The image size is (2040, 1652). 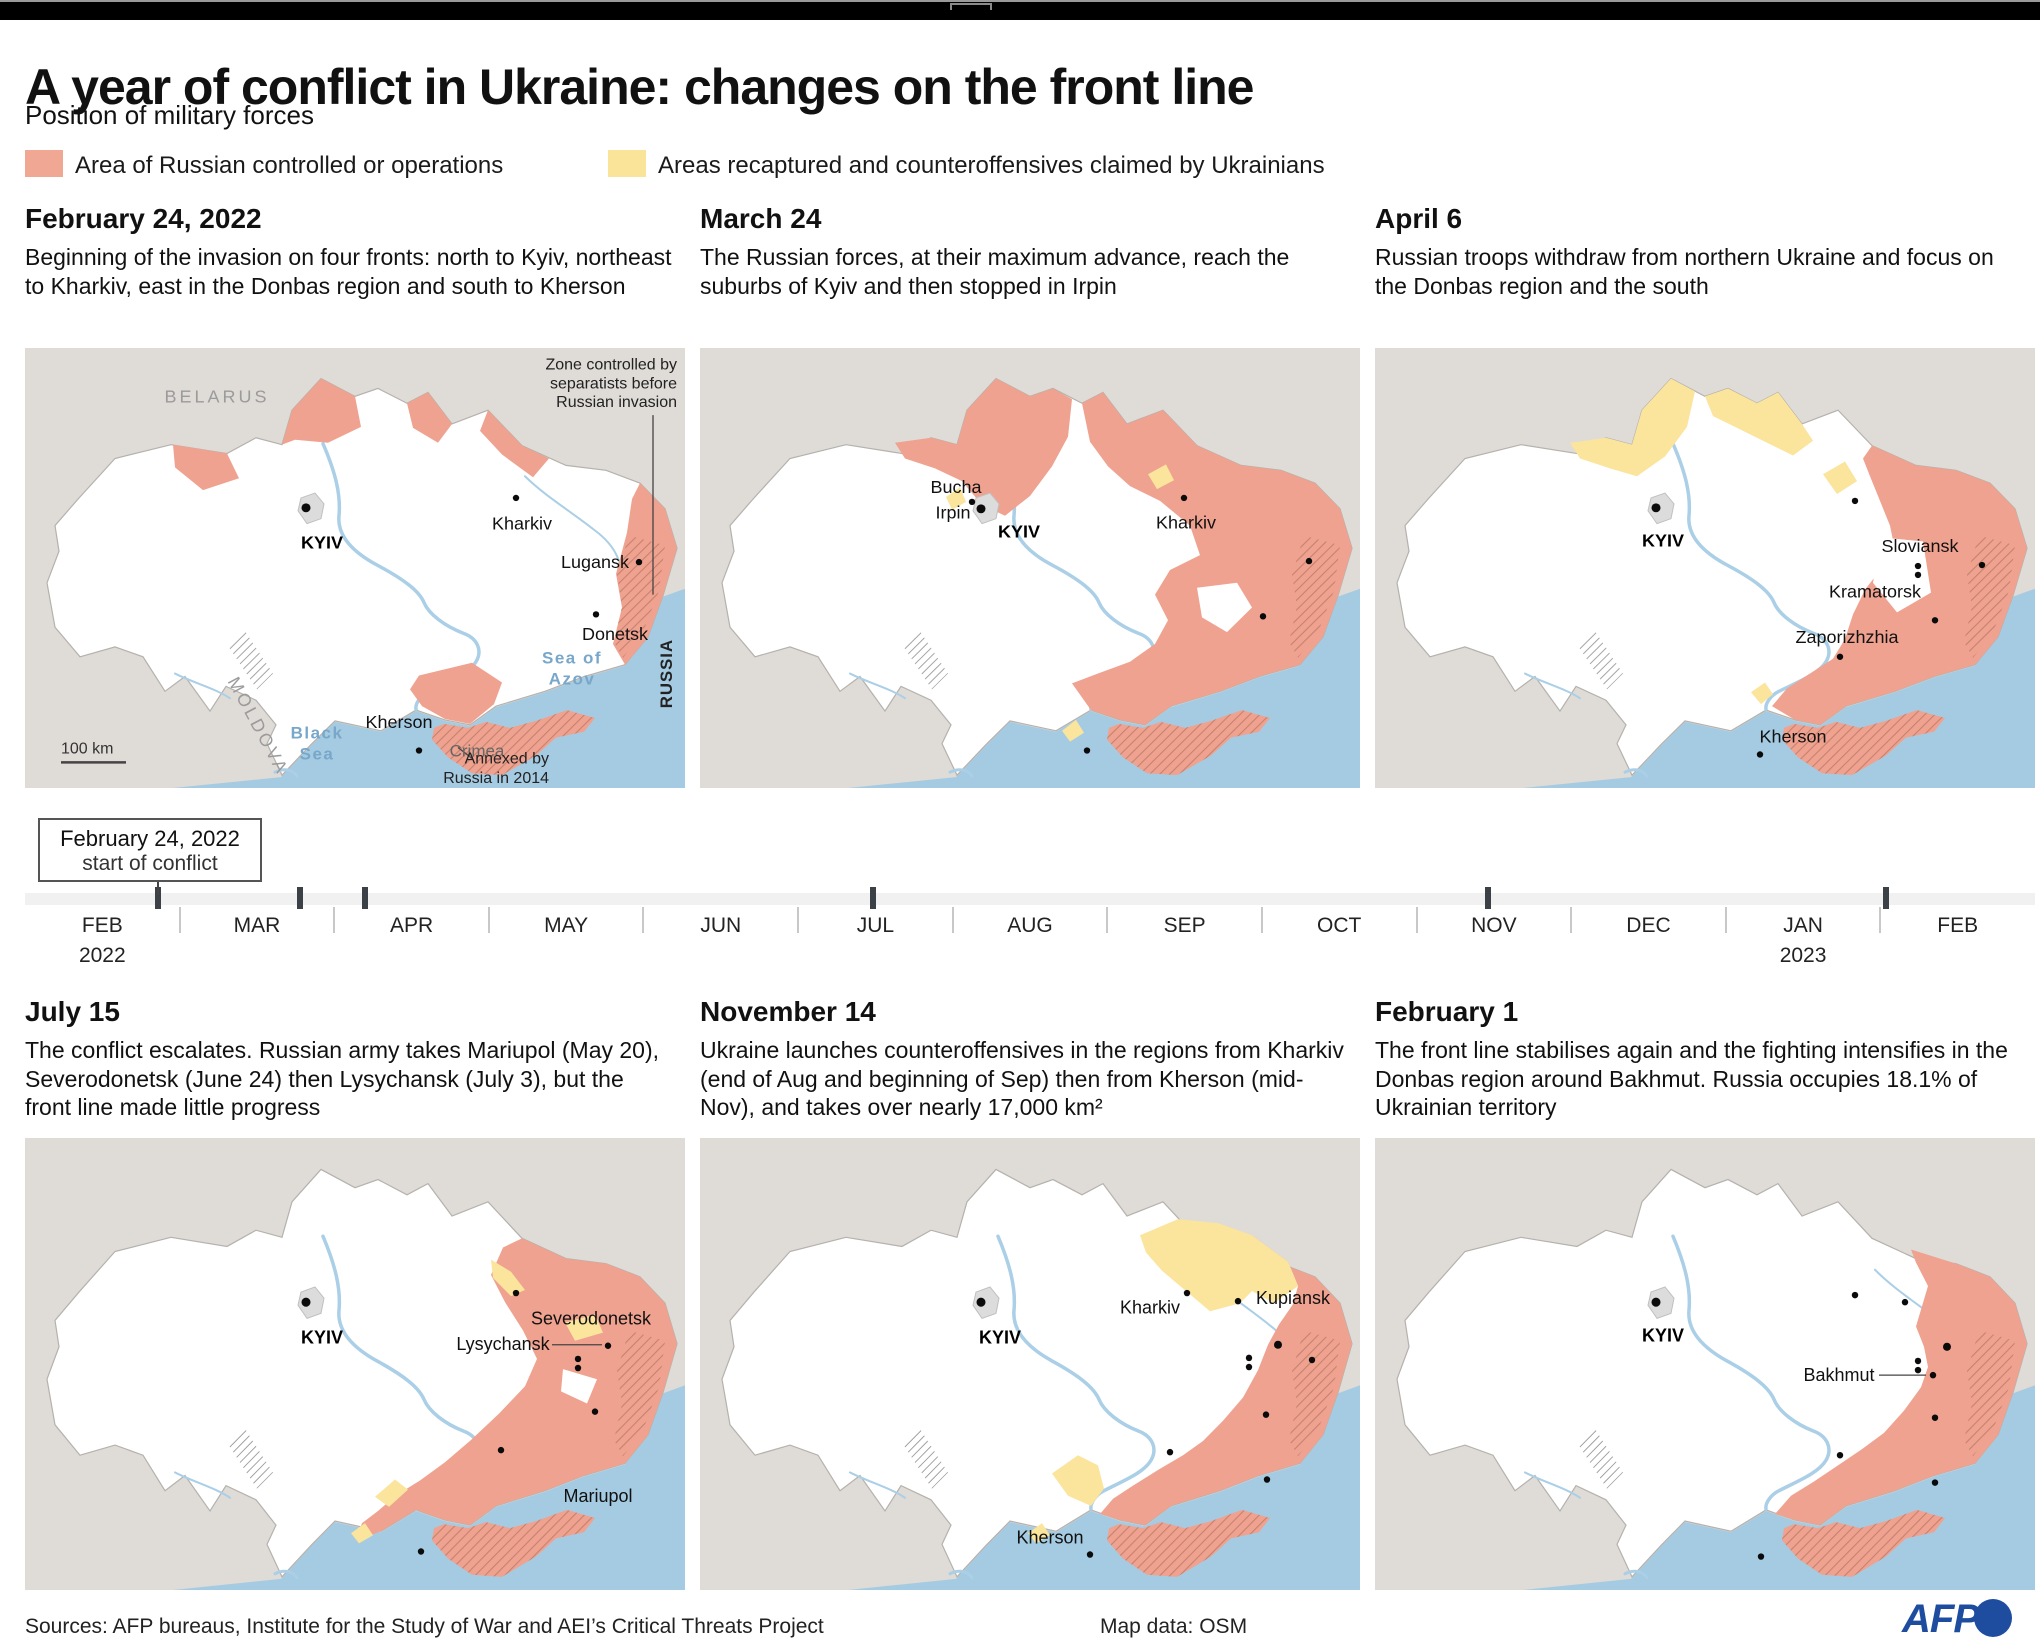 What do you see at coordinates (1803, 925) in the screenshot?
I see `timeline-month-11: JAN` at bounding box center [1803, 925].